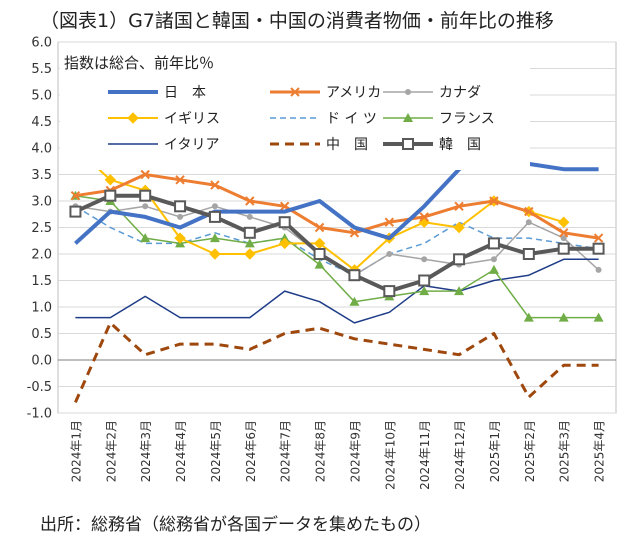 This screenshot has width=640, height=541. Describe the element at coordinates (297, 21) in the screenshot. I see `chart-title: （図表1）G7諸国と韓国・中国の消費者物価・前年比の推移` at that location.